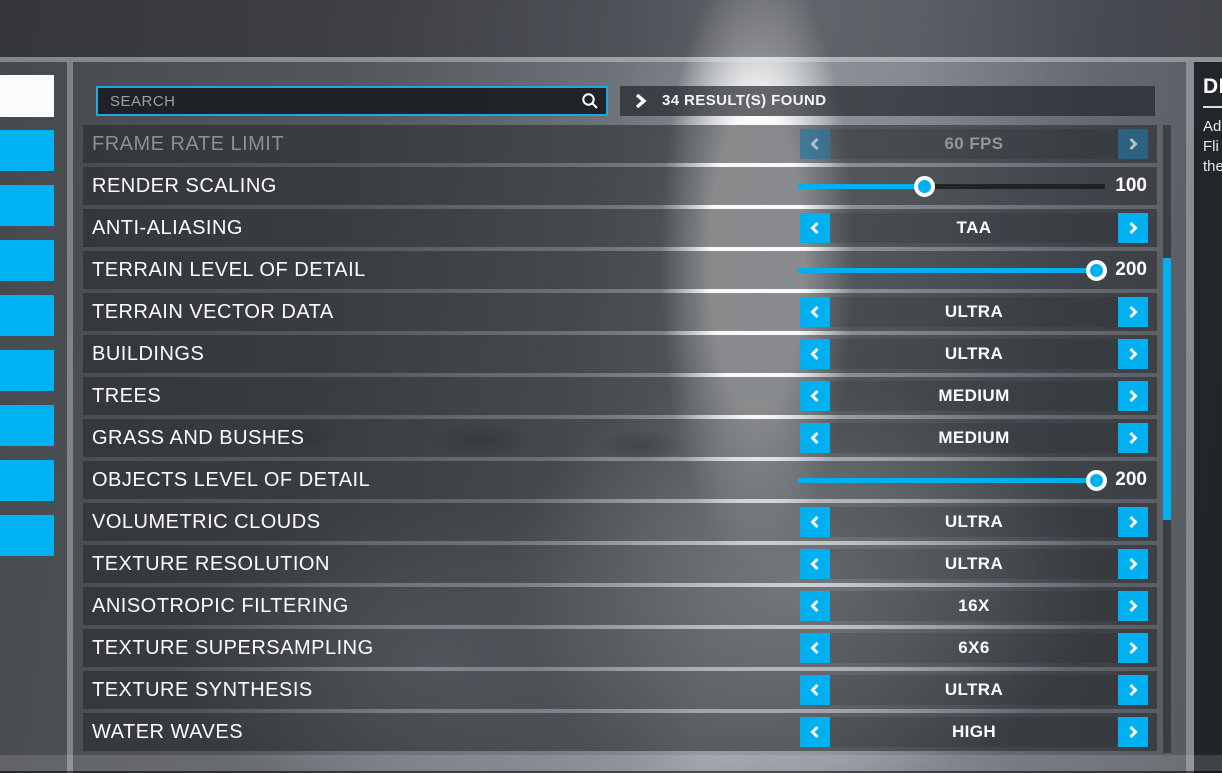 This screenshot has width=1222, height=773. Describe the element at coordinates (620, 564) in the screenshot. I see `setting-row: TEXTURE RESOLUTION ULTRA` at that location.